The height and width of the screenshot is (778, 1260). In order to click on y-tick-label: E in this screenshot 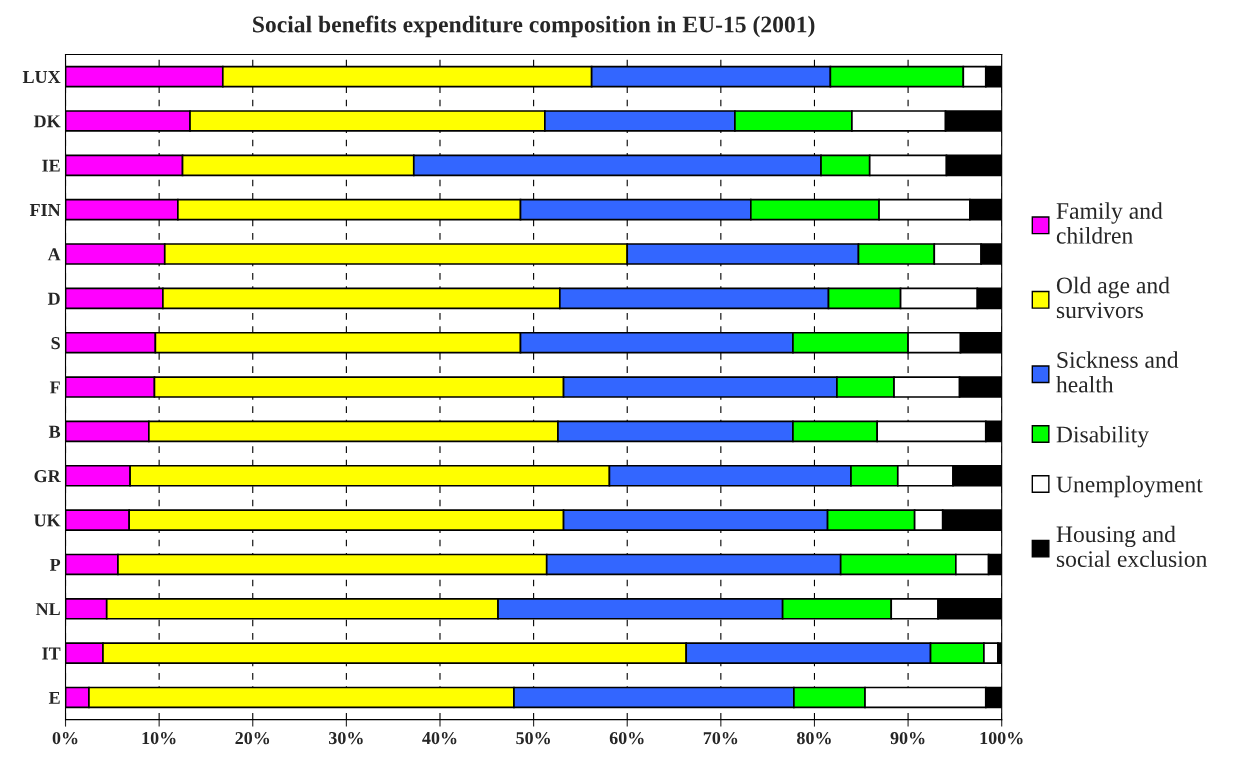, I will do `click(54, 697)`.